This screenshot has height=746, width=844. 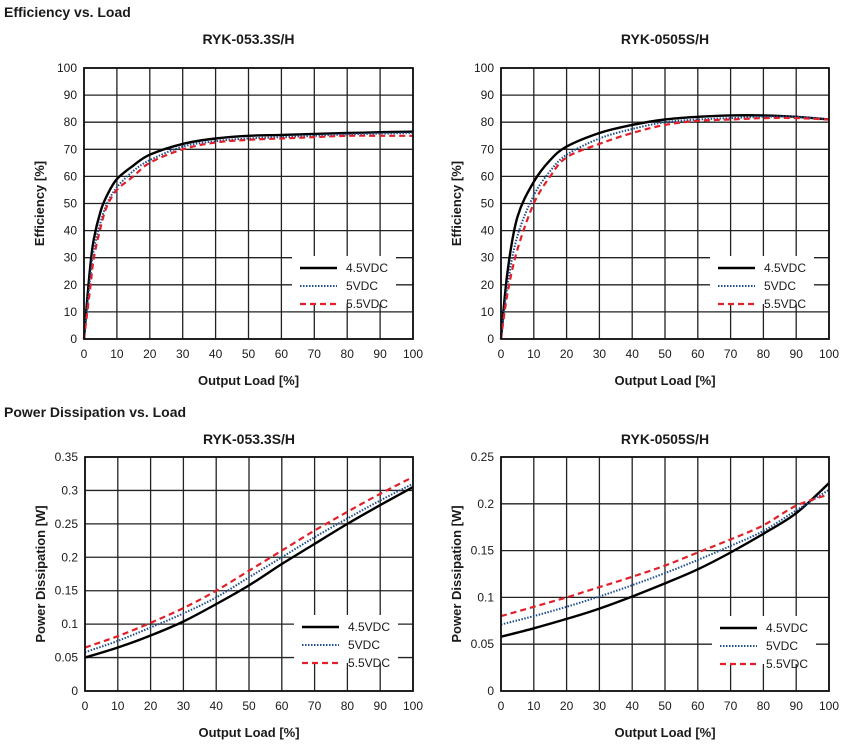 What do you see at coordinates (488, 285) in the screenshot?
I see `y-tick-label: 20` at bounding box center [488, 285].